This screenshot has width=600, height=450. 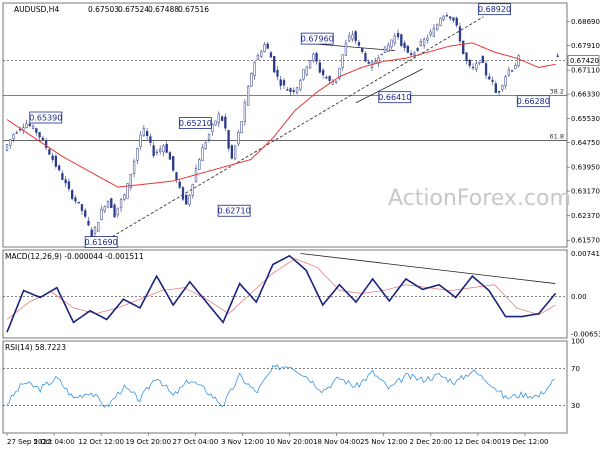 What do you see at coordinates (585, 143) in the screenshot?
I see `price-y-tick-label: 0.64750` at bounding box center [585, 143].